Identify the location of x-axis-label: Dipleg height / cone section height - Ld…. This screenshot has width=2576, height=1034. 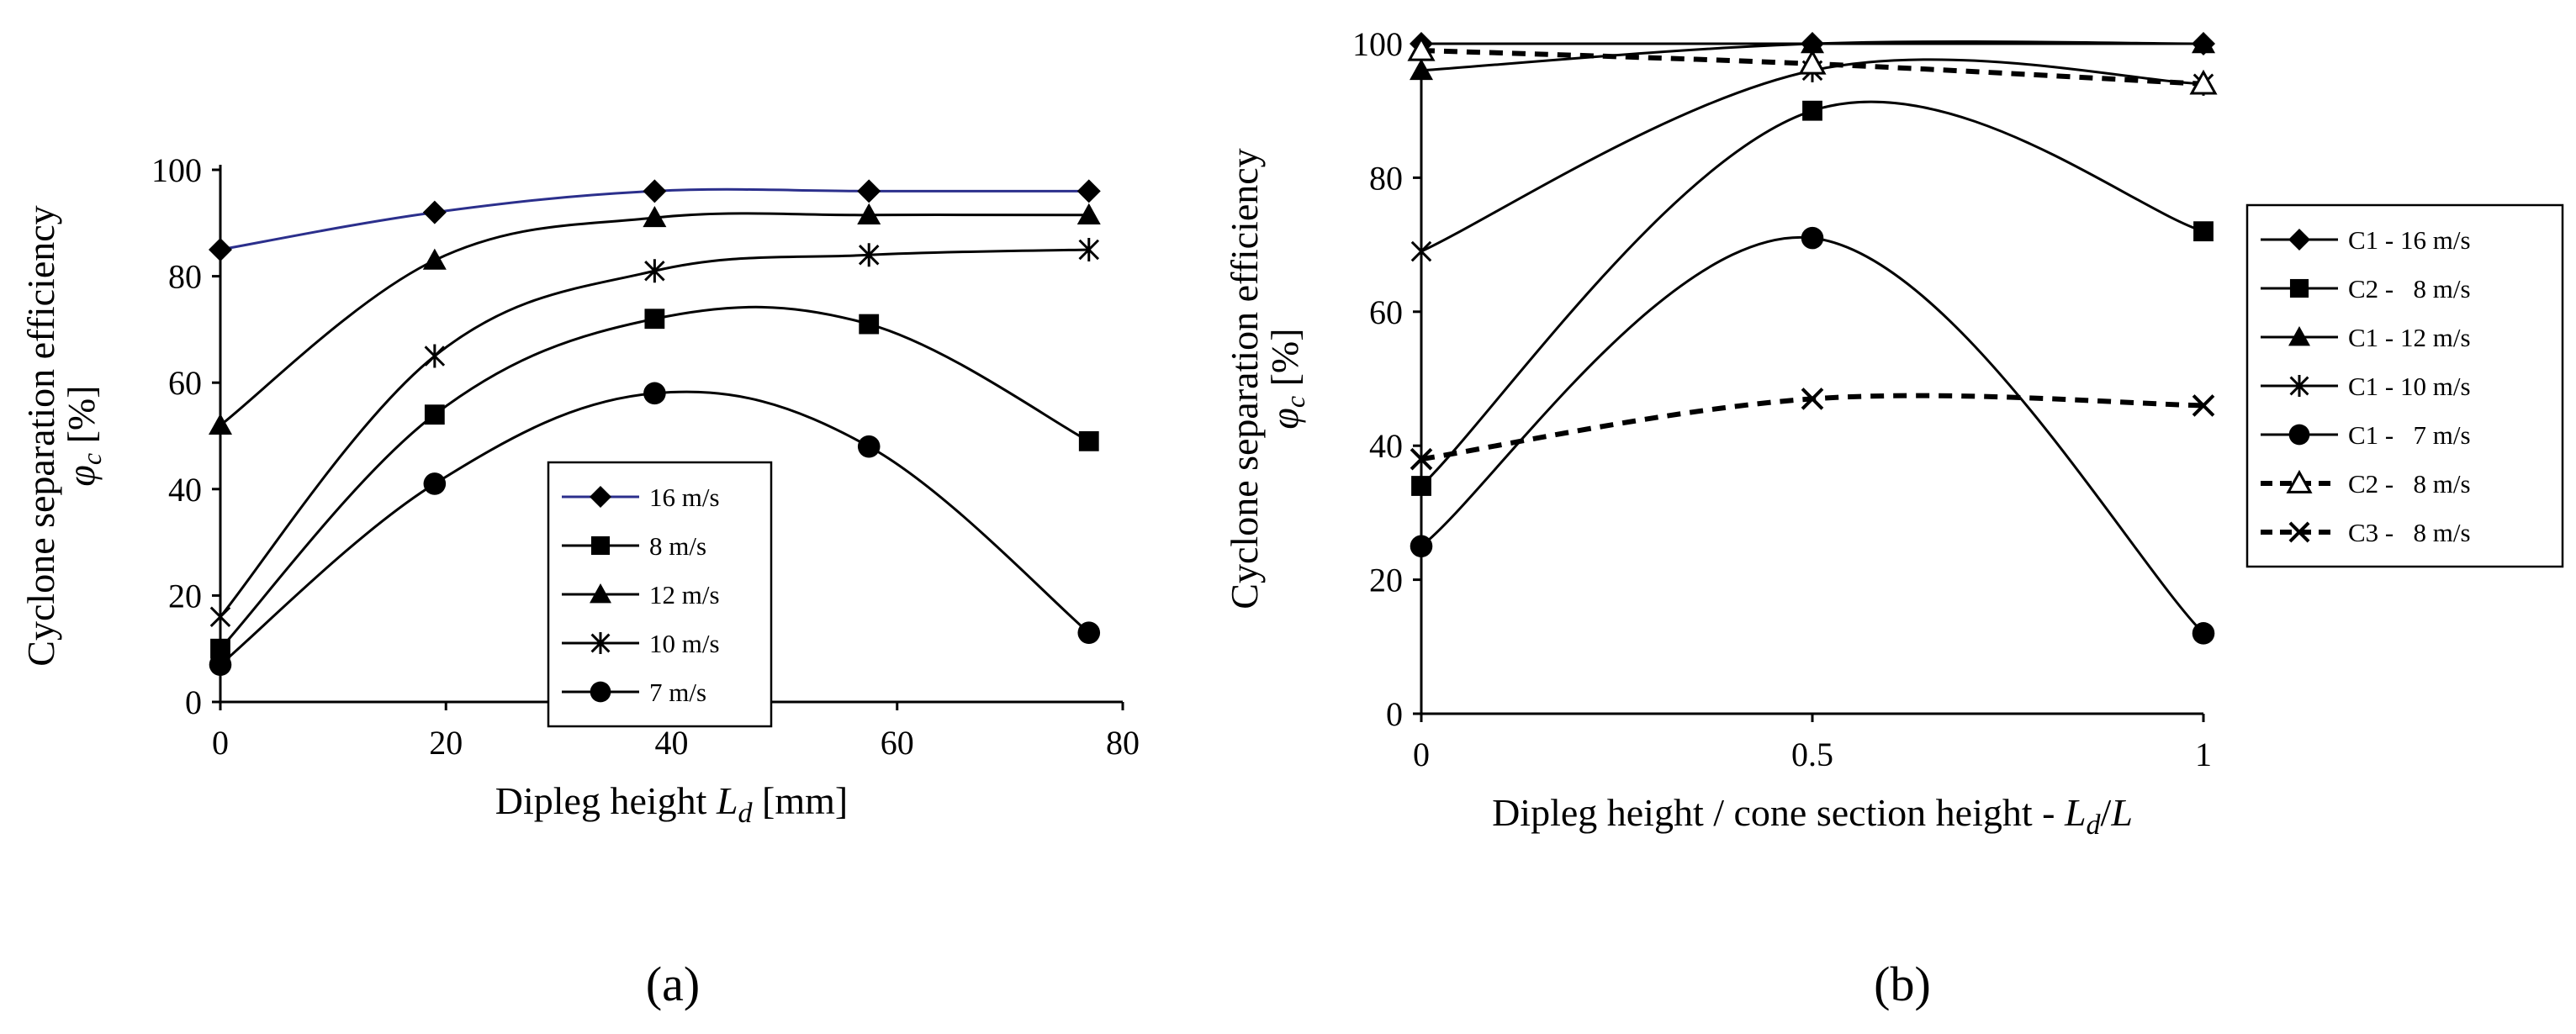
(1812, 816).